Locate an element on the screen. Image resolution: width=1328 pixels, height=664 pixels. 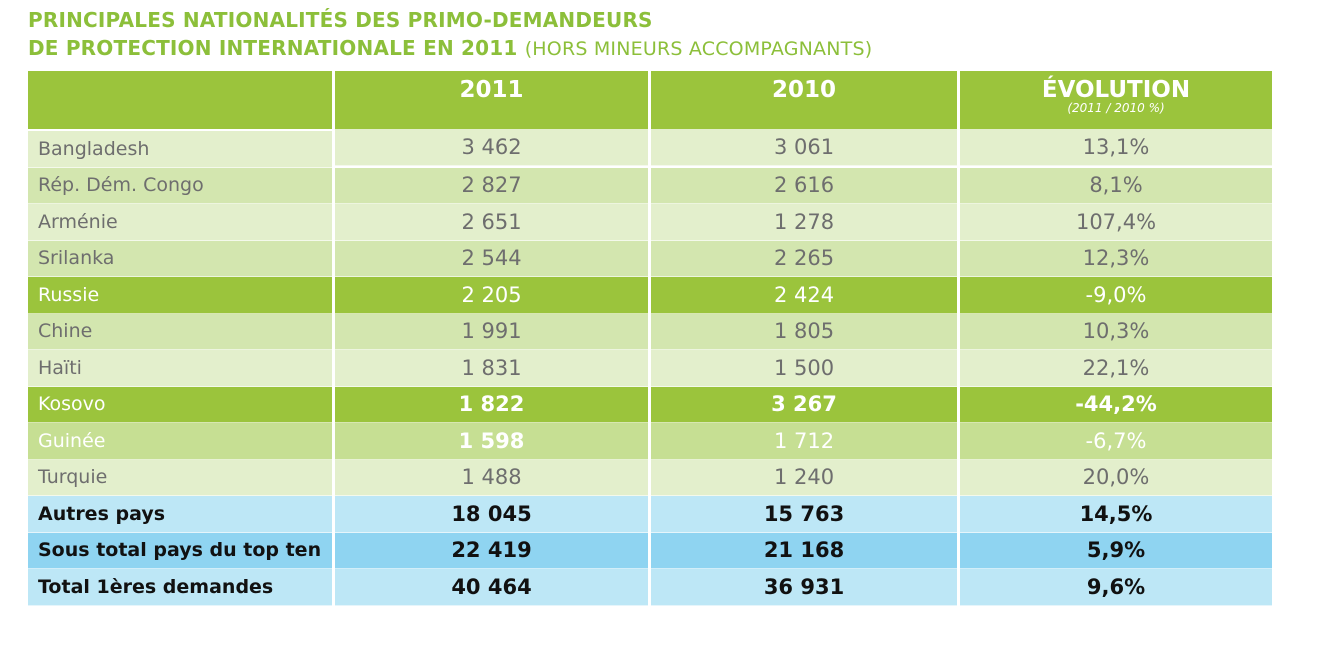
table-cell-total-2011: 22 419 is located at coordinates (491, 550).